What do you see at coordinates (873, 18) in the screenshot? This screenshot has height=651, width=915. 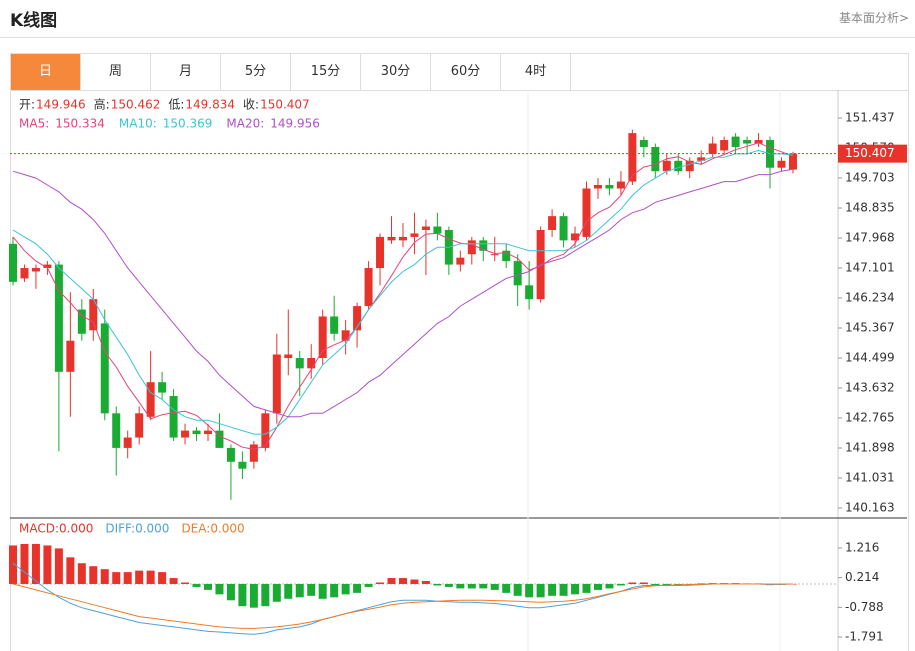 I see `fundamental-link: 基本面分析>` at bounding box center [873, 18].